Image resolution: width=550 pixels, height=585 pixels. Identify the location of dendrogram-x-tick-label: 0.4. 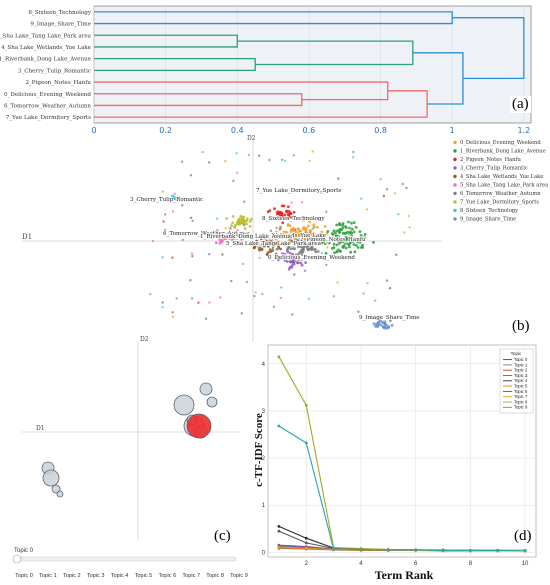
(237, 130).